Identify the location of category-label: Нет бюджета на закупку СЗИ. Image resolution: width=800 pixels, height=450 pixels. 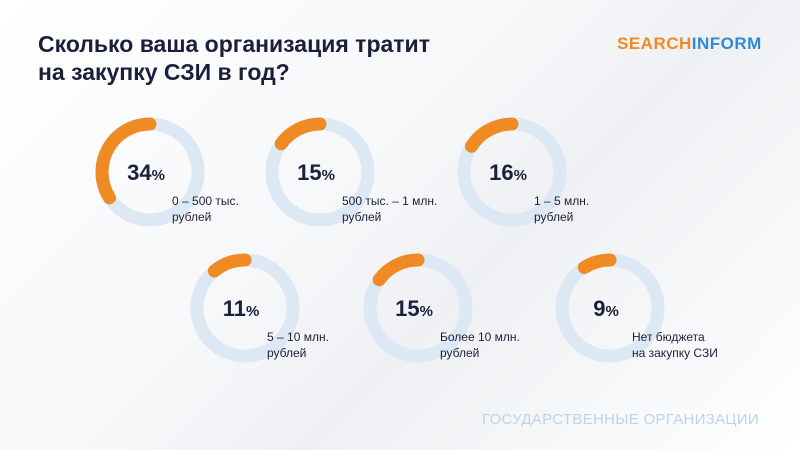
(675, 345).